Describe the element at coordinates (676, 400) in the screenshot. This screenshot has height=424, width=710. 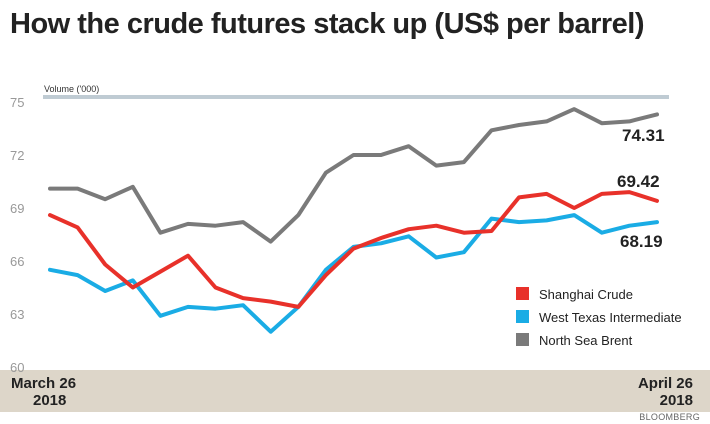
I see `x-end-label-line2: 2018` at that location.